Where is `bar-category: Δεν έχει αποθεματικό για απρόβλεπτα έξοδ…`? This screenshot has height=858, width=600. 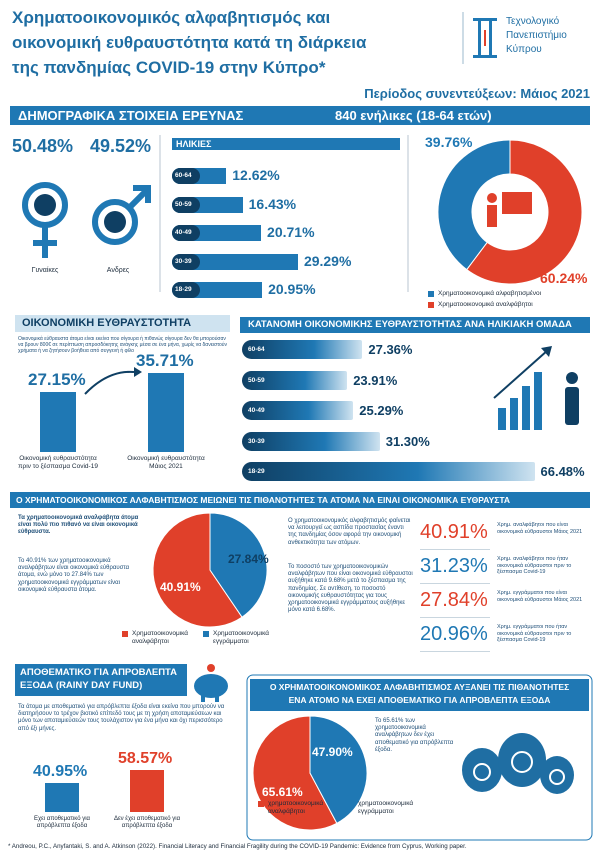 bar-category: Δεν έχει αποθεματικό για απρόβλεπτα έξοδ… is located at coordinates (147, 823).